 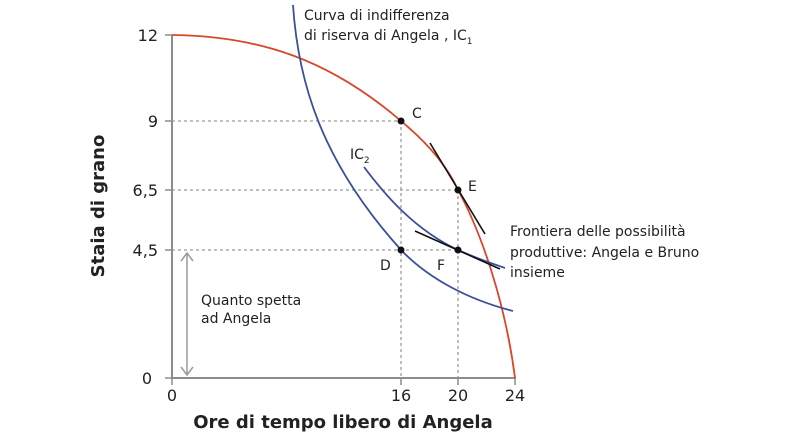 What do you see at coordinates (417, 114) in the screenshot?
I see `point-c-label: C` at bounding box center [417, 114].